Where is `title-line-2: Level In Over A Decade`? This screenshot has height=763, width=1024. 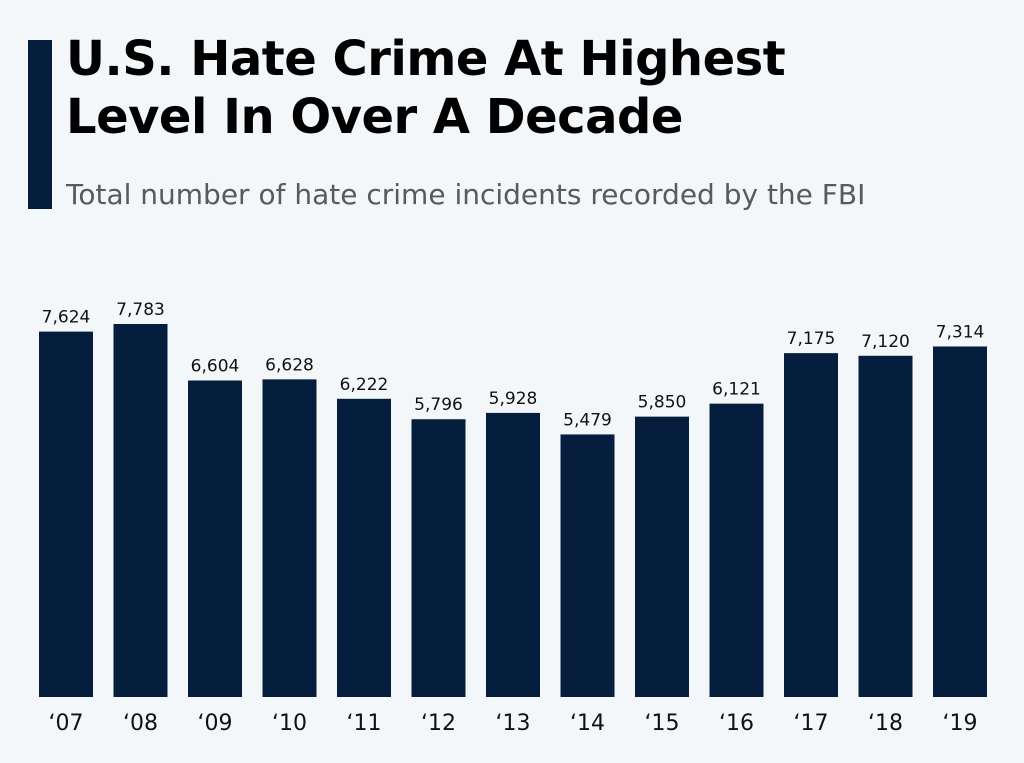
title-line-2: Level In Over A Decade is located at coordinates (374, 117).